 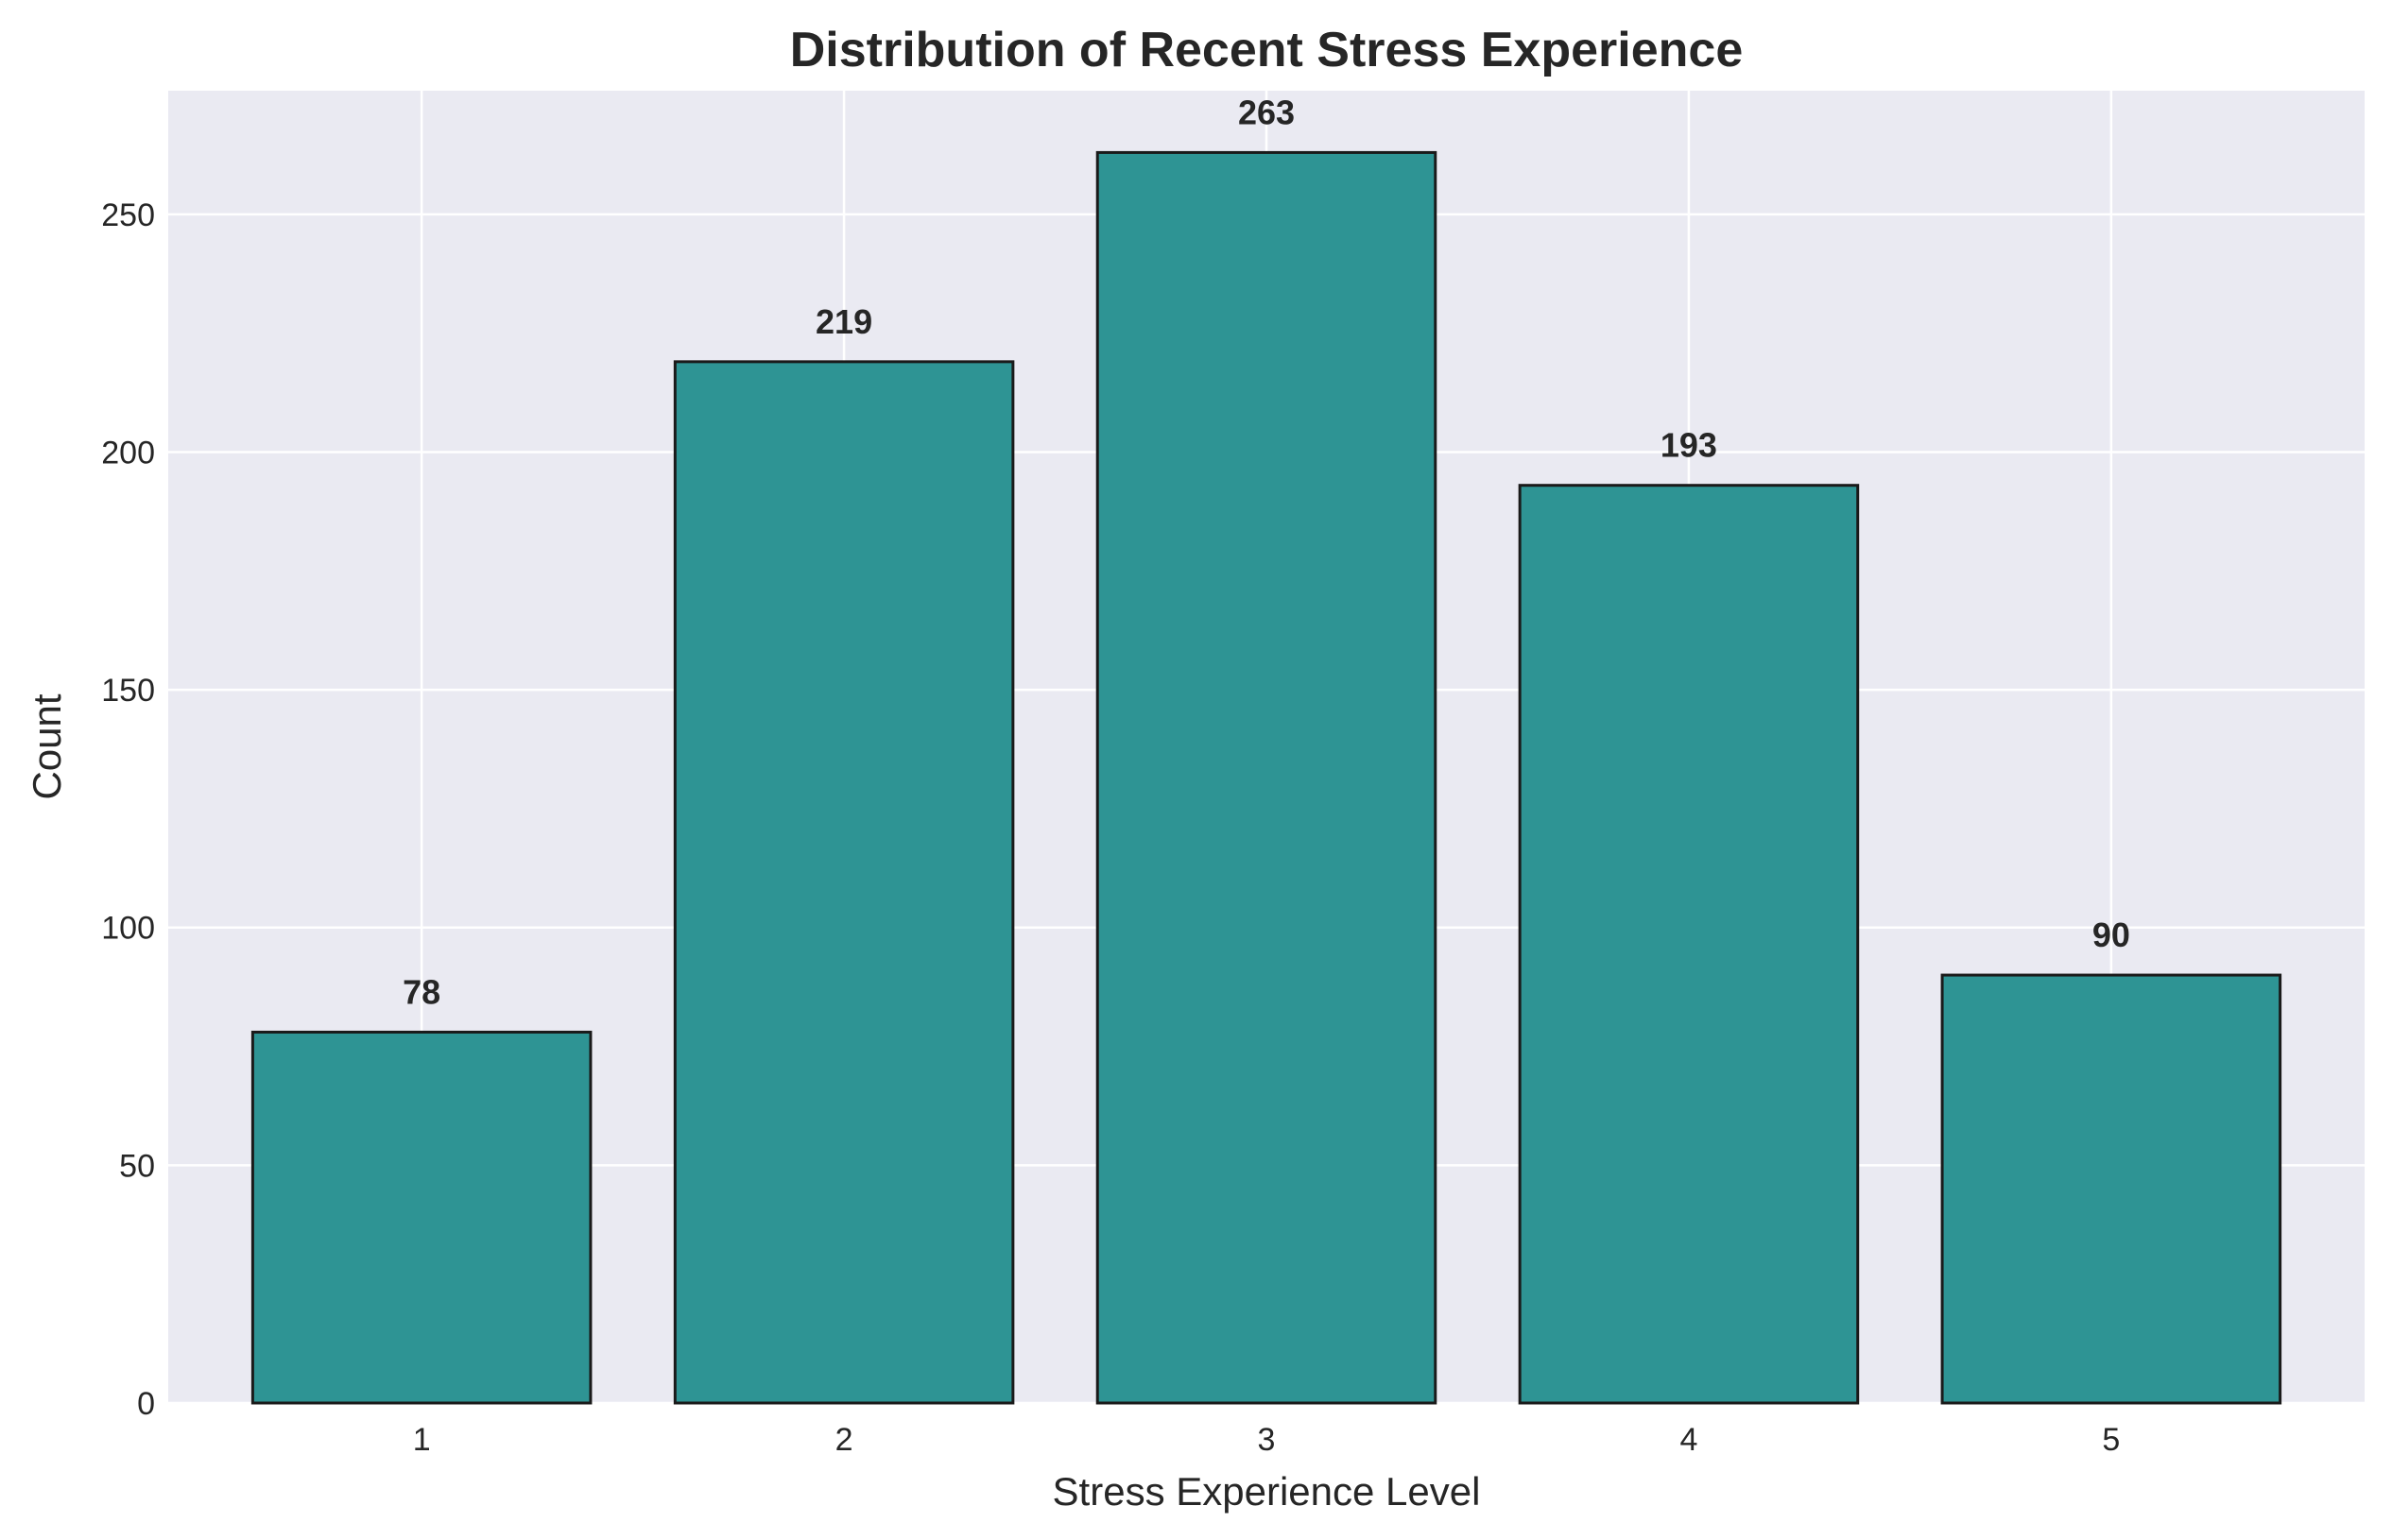 I want to click on y-tick-label: 50, so click(x=137, y=1166).